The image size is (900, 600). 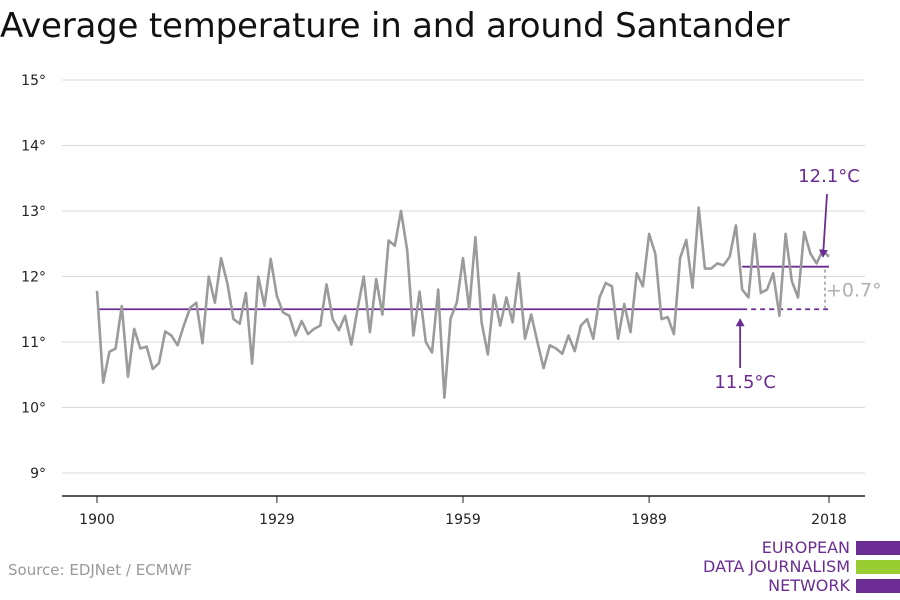 What do you see at coordinates (878, 548) in the screenshot?
I see `logo-bar-purple-top` at bounding box center [878, 548].